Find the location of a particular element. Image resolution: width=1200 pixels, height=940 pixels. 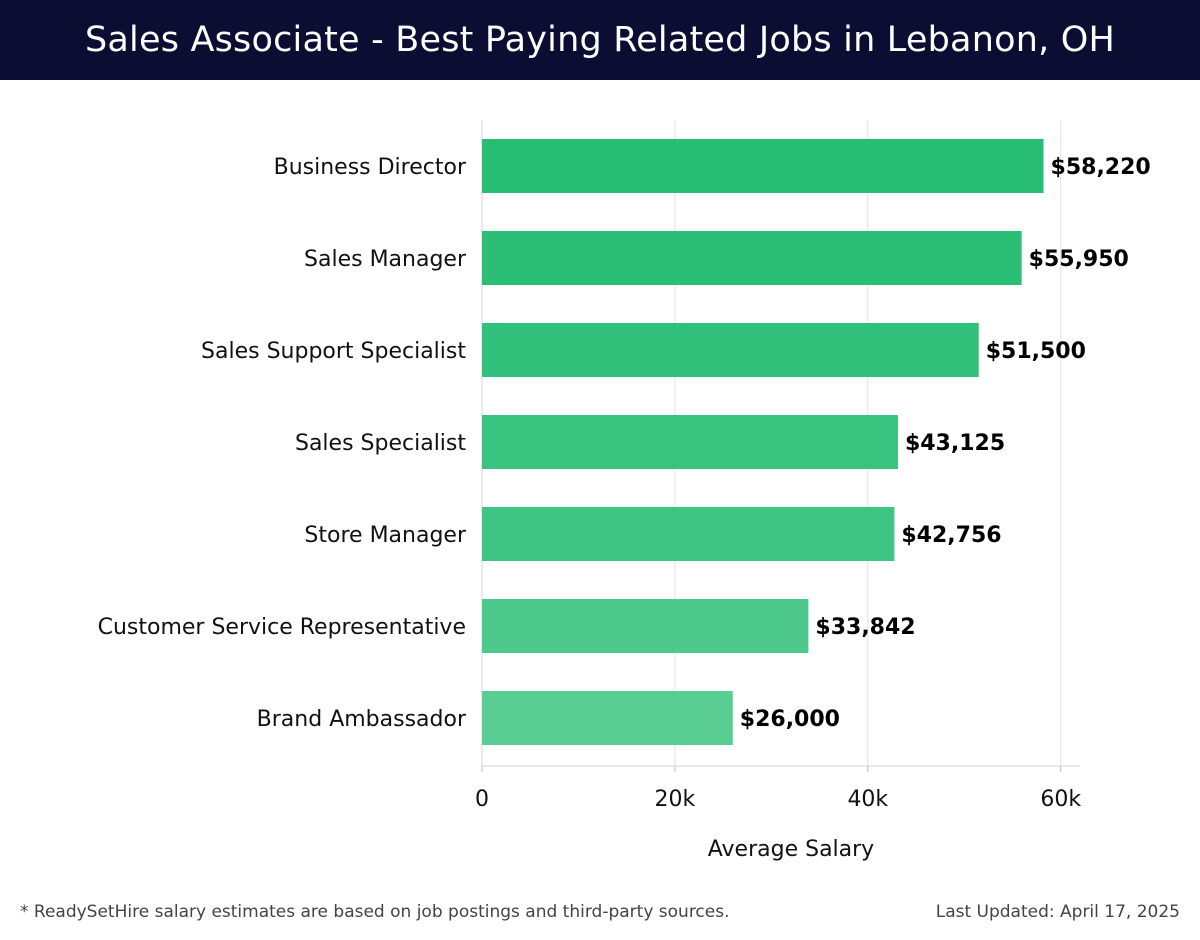

last-updated: Last Updated: April 17, 2025 is located at coordinates (1057, 912).